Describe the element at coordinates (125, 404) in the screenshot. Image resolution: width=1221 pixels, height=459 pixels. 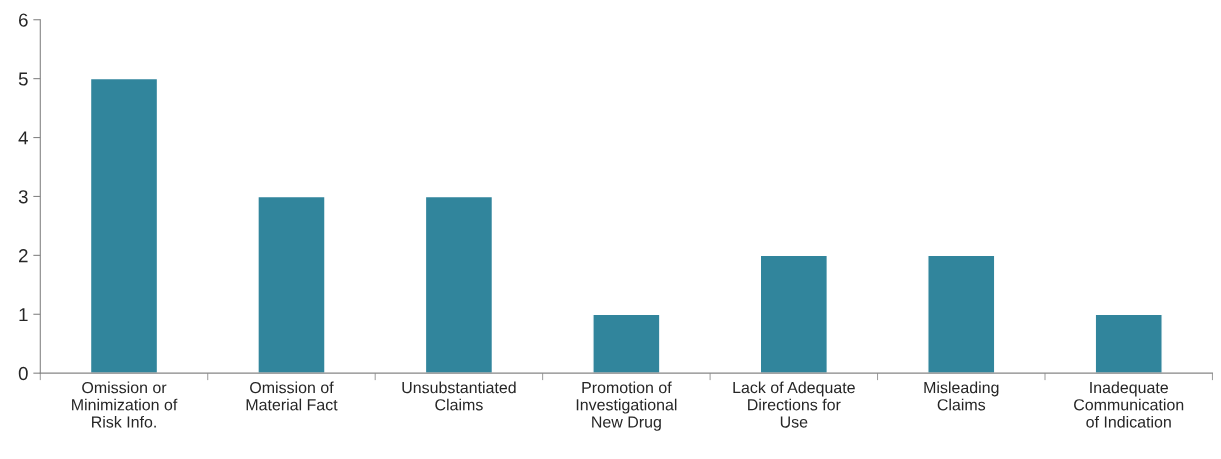
I see `x-tick-label: Omission or Minimization of Risk Info.` at that location.